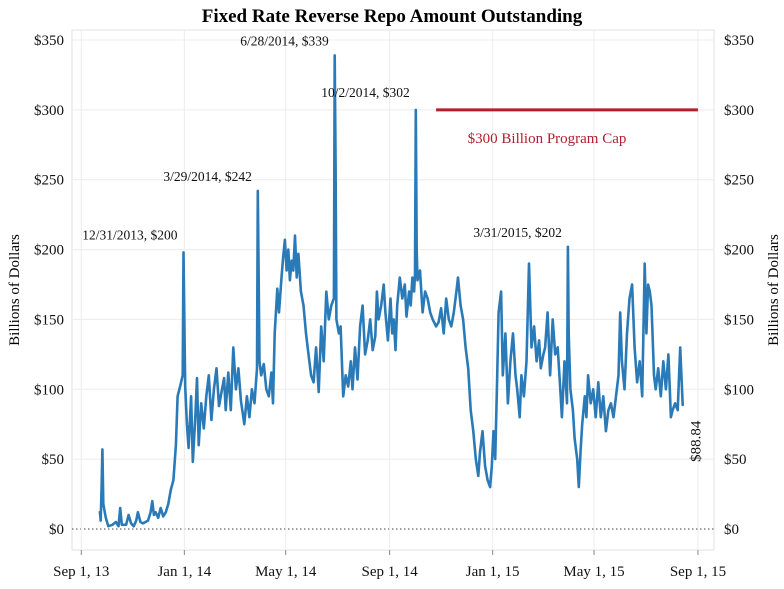  I want to click on peak-annotation: 3/29/2014, $242, so click(207, 176).